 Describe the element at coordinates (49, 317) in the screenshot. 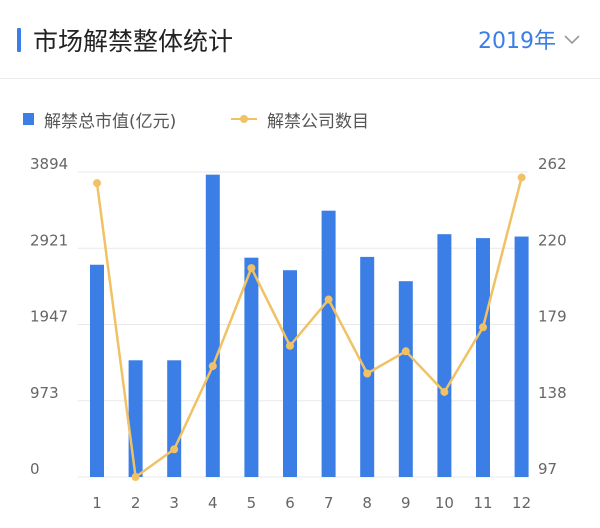

I see `y-left-tick-label: 1947` at that location.